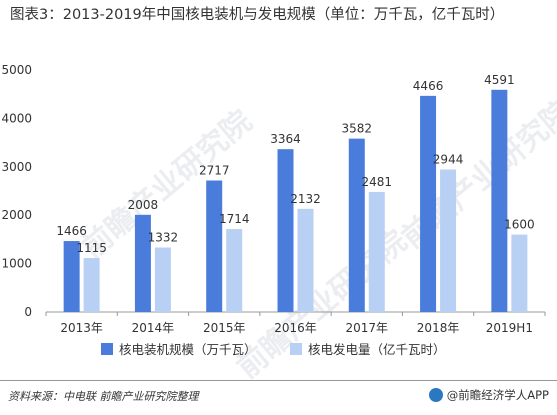  What do you see at coordinates (28, 312) in the screenshot?
I see `y-tick-label: 0` at bounding box center [28, 312].